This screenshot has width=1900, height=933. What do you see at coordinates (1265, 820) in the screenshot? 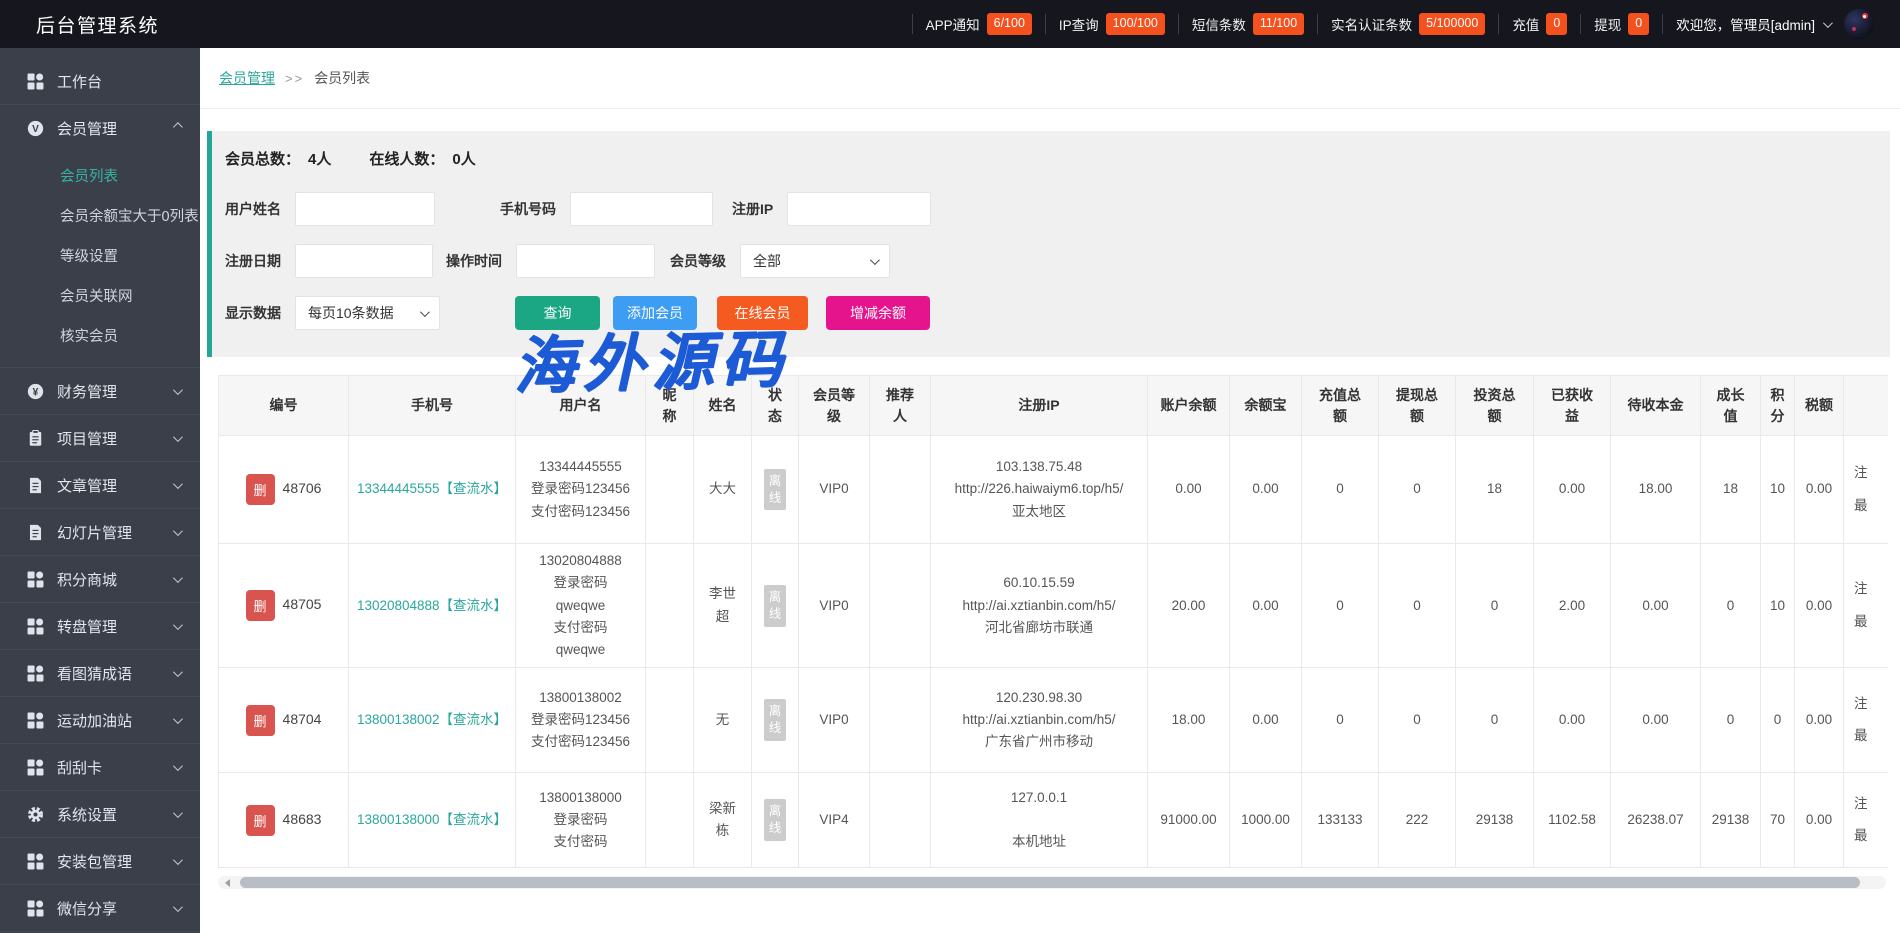
I see `cell-yuebao: 1000.00` at bounding box center [1265, 820].